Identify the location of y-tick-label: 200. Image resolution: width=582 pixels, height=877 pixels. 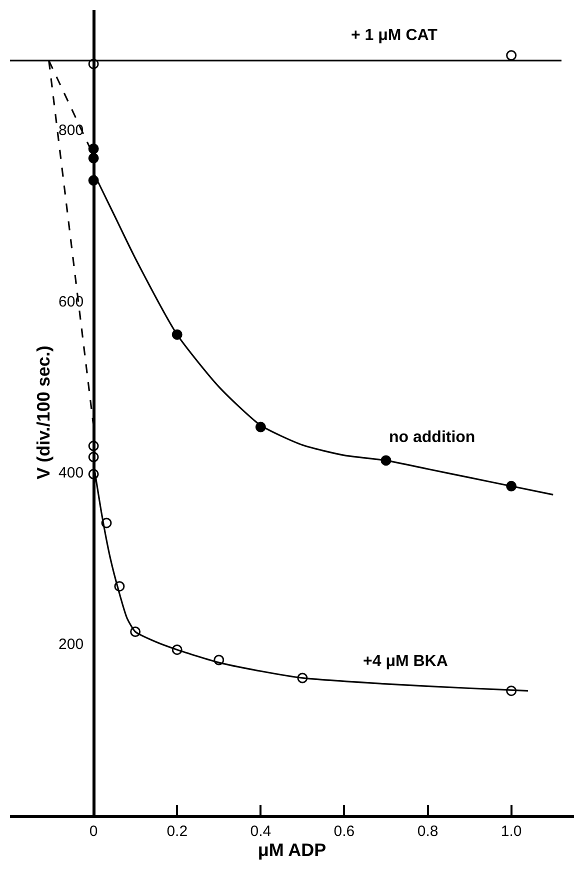
(71, 644).